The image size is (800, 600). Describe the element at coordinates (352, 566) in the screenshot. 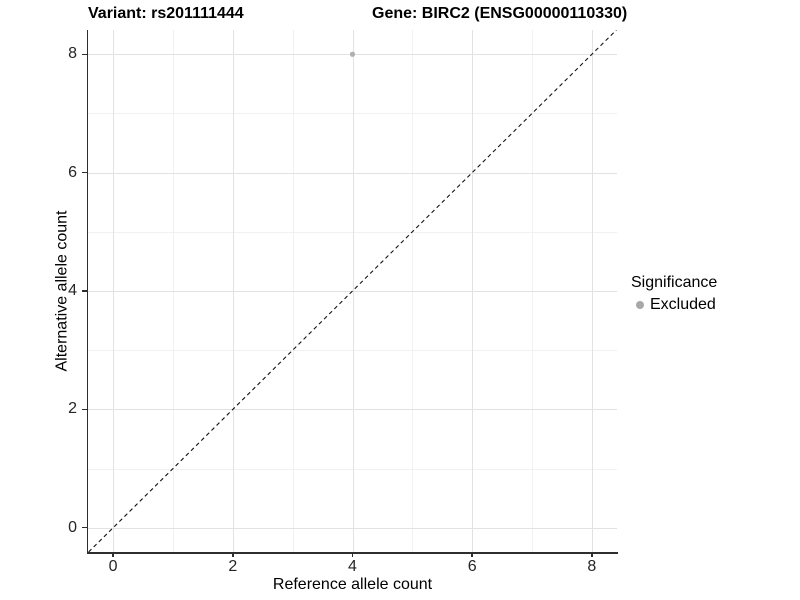

I see `x-tick-label: 4` at that location.